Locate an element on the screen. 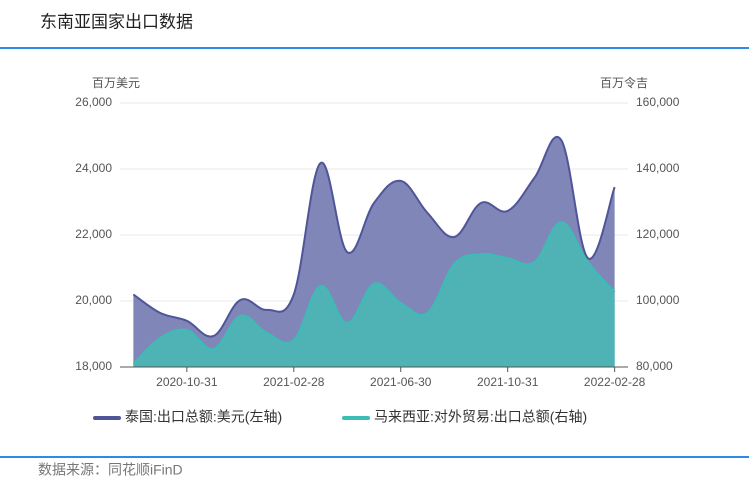 The image size is (749, 488). y2-axis-label: 百万令吉 is located at coordinates (624, 82).